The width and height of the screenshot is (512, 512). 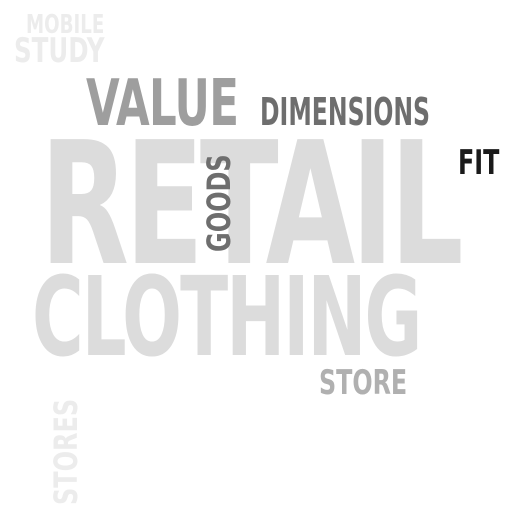 I want to click on word-dimensions: DIMENSIONS, so click(x=386, y=112).